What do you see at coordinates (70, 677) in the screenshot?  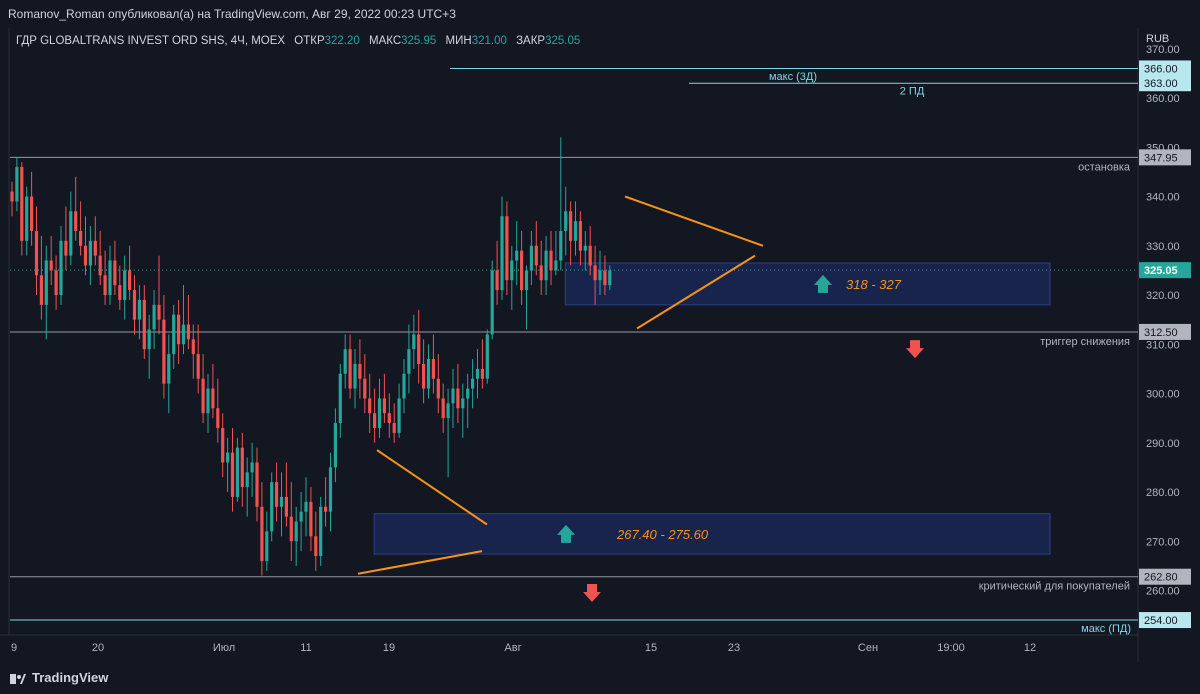 I see `brand-name: TradingView` at bounding box center [70, 677].